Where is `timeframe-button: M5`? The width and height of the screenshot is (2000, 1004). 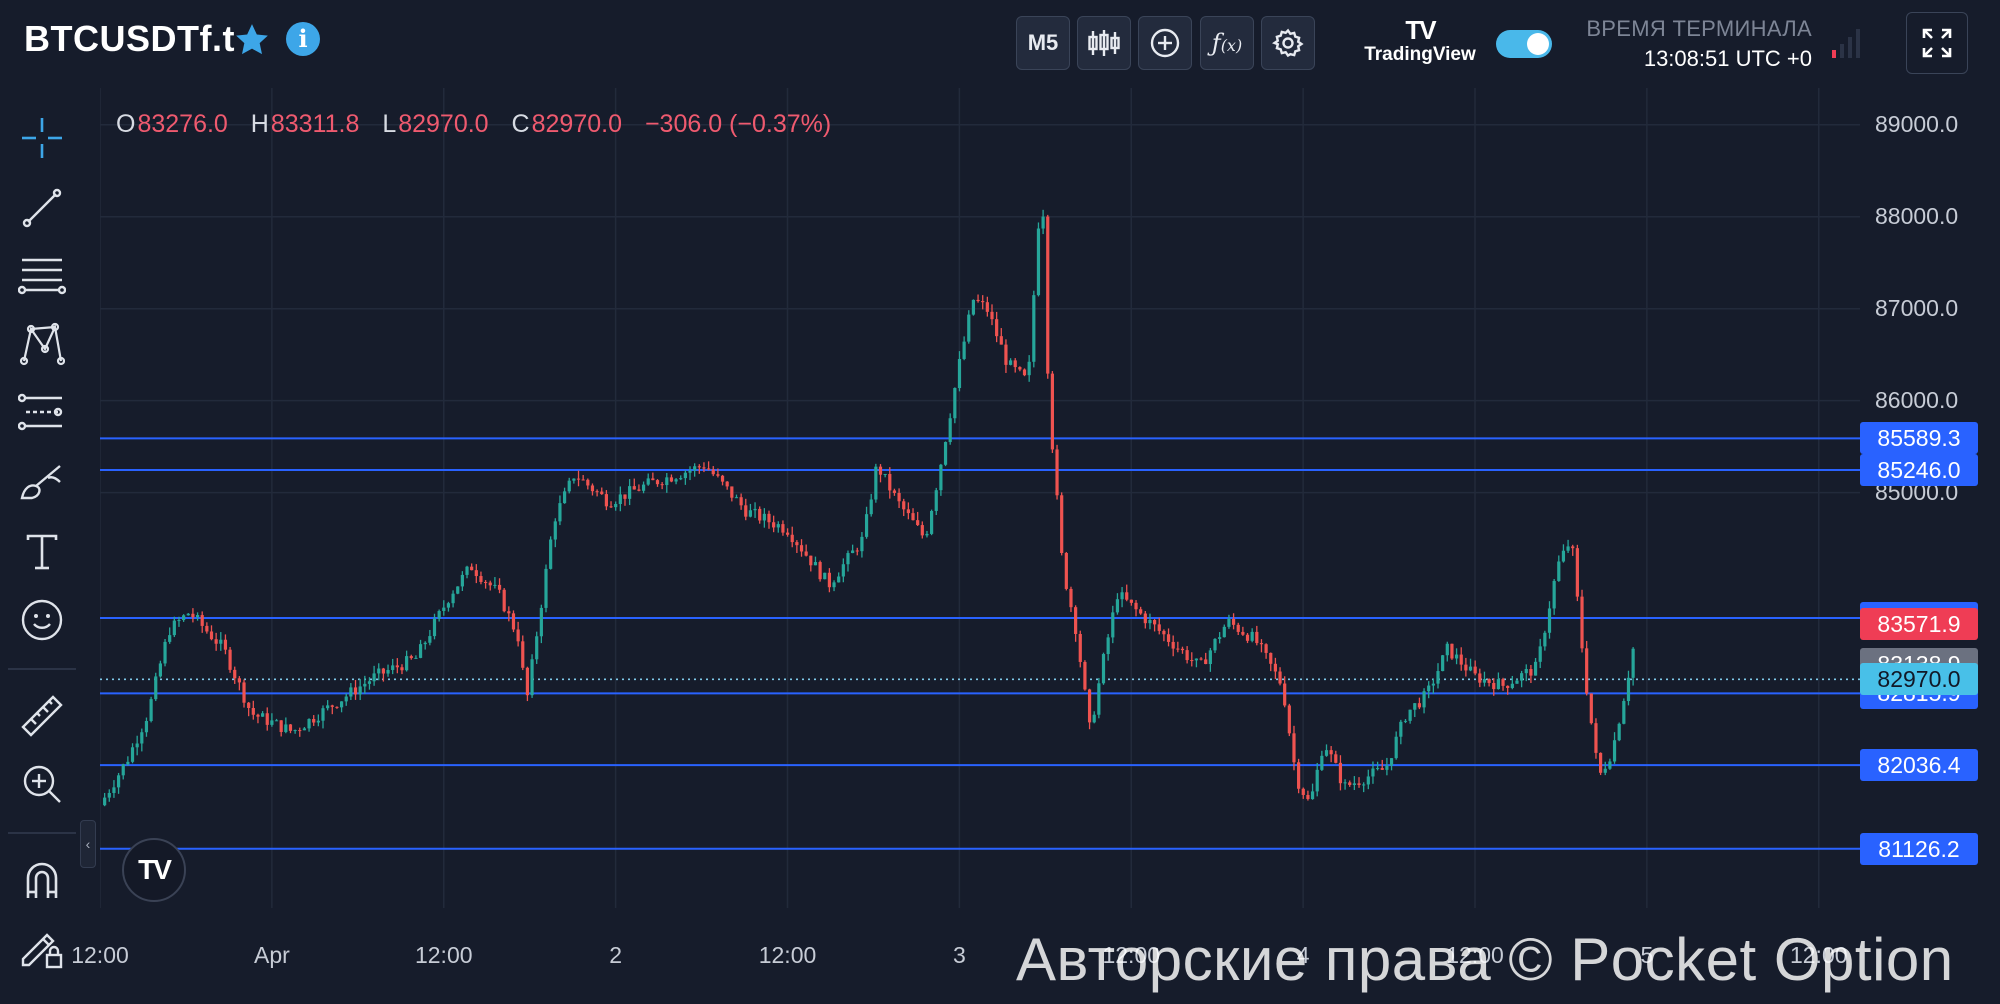 timeframe-button: M5 is located at coordinates (1043, 43).